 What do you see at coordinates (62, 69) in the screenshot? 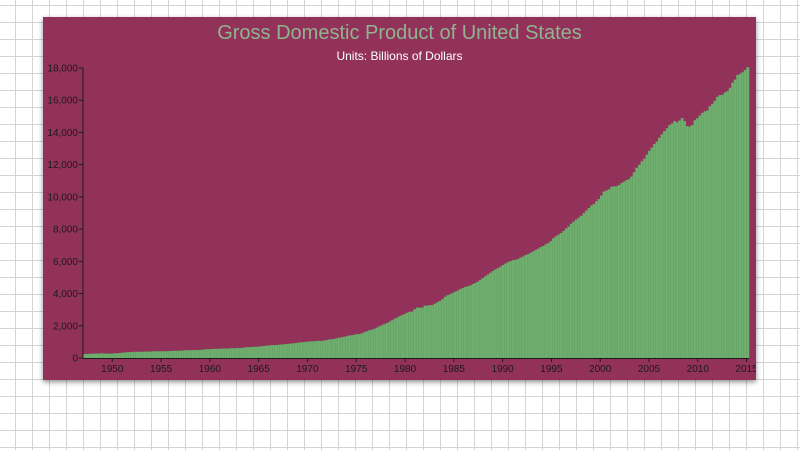
I see `y-tick-label: 18,000` at bounding box center [62, 69].